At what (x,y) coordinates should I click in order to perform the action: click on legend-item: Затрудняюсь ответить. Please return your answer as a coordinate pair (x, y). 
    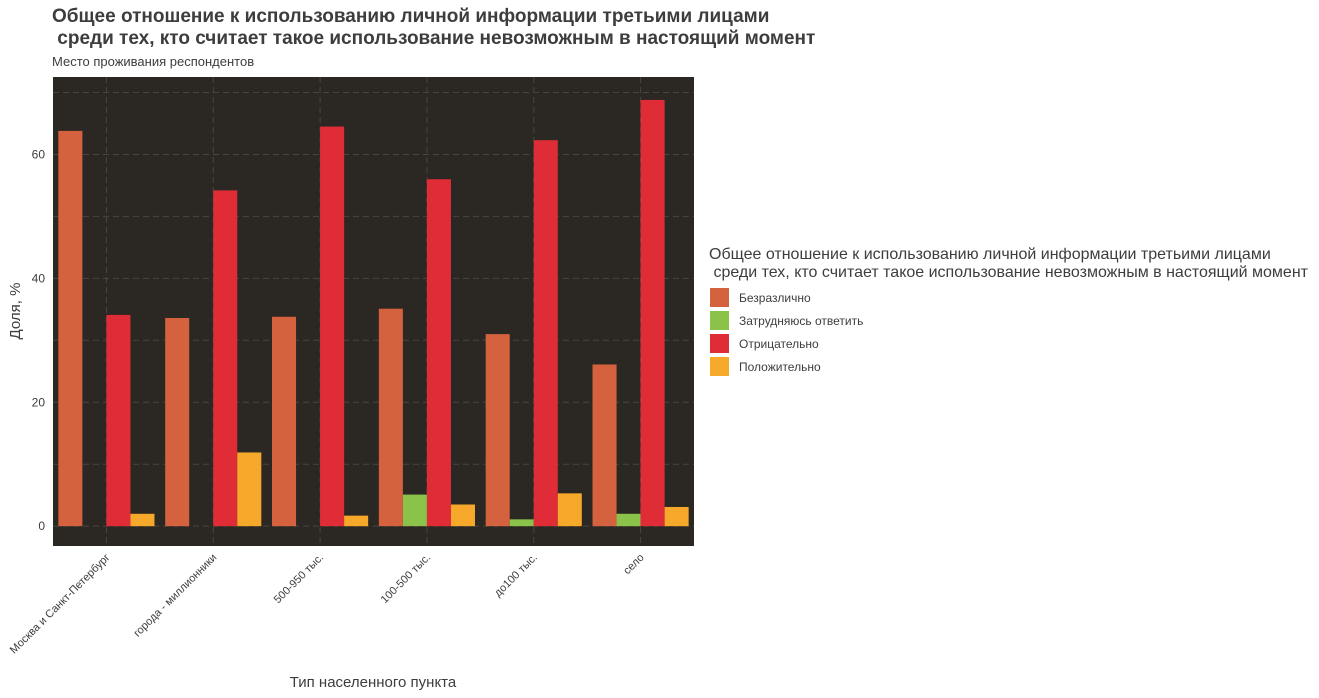
    Looking at the image, I should click on (1008, 320).